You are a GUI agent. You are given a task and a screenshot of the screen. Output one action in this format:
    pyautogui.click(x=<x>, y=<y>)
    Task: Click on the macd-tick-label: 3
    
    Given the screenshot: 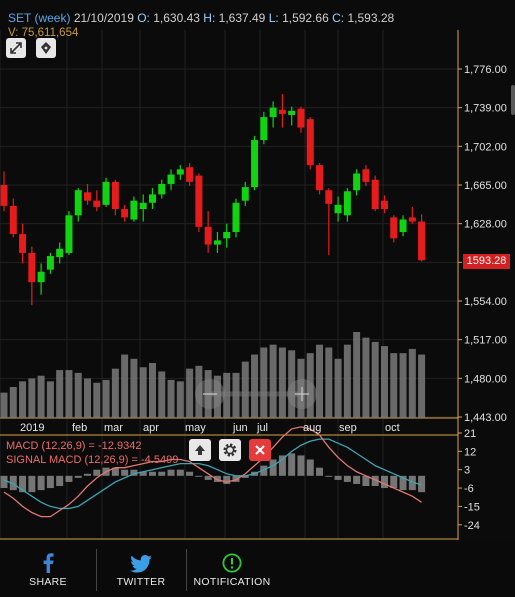 What is the action you would take?
    pyautogui.click(x=467, y=471)
    